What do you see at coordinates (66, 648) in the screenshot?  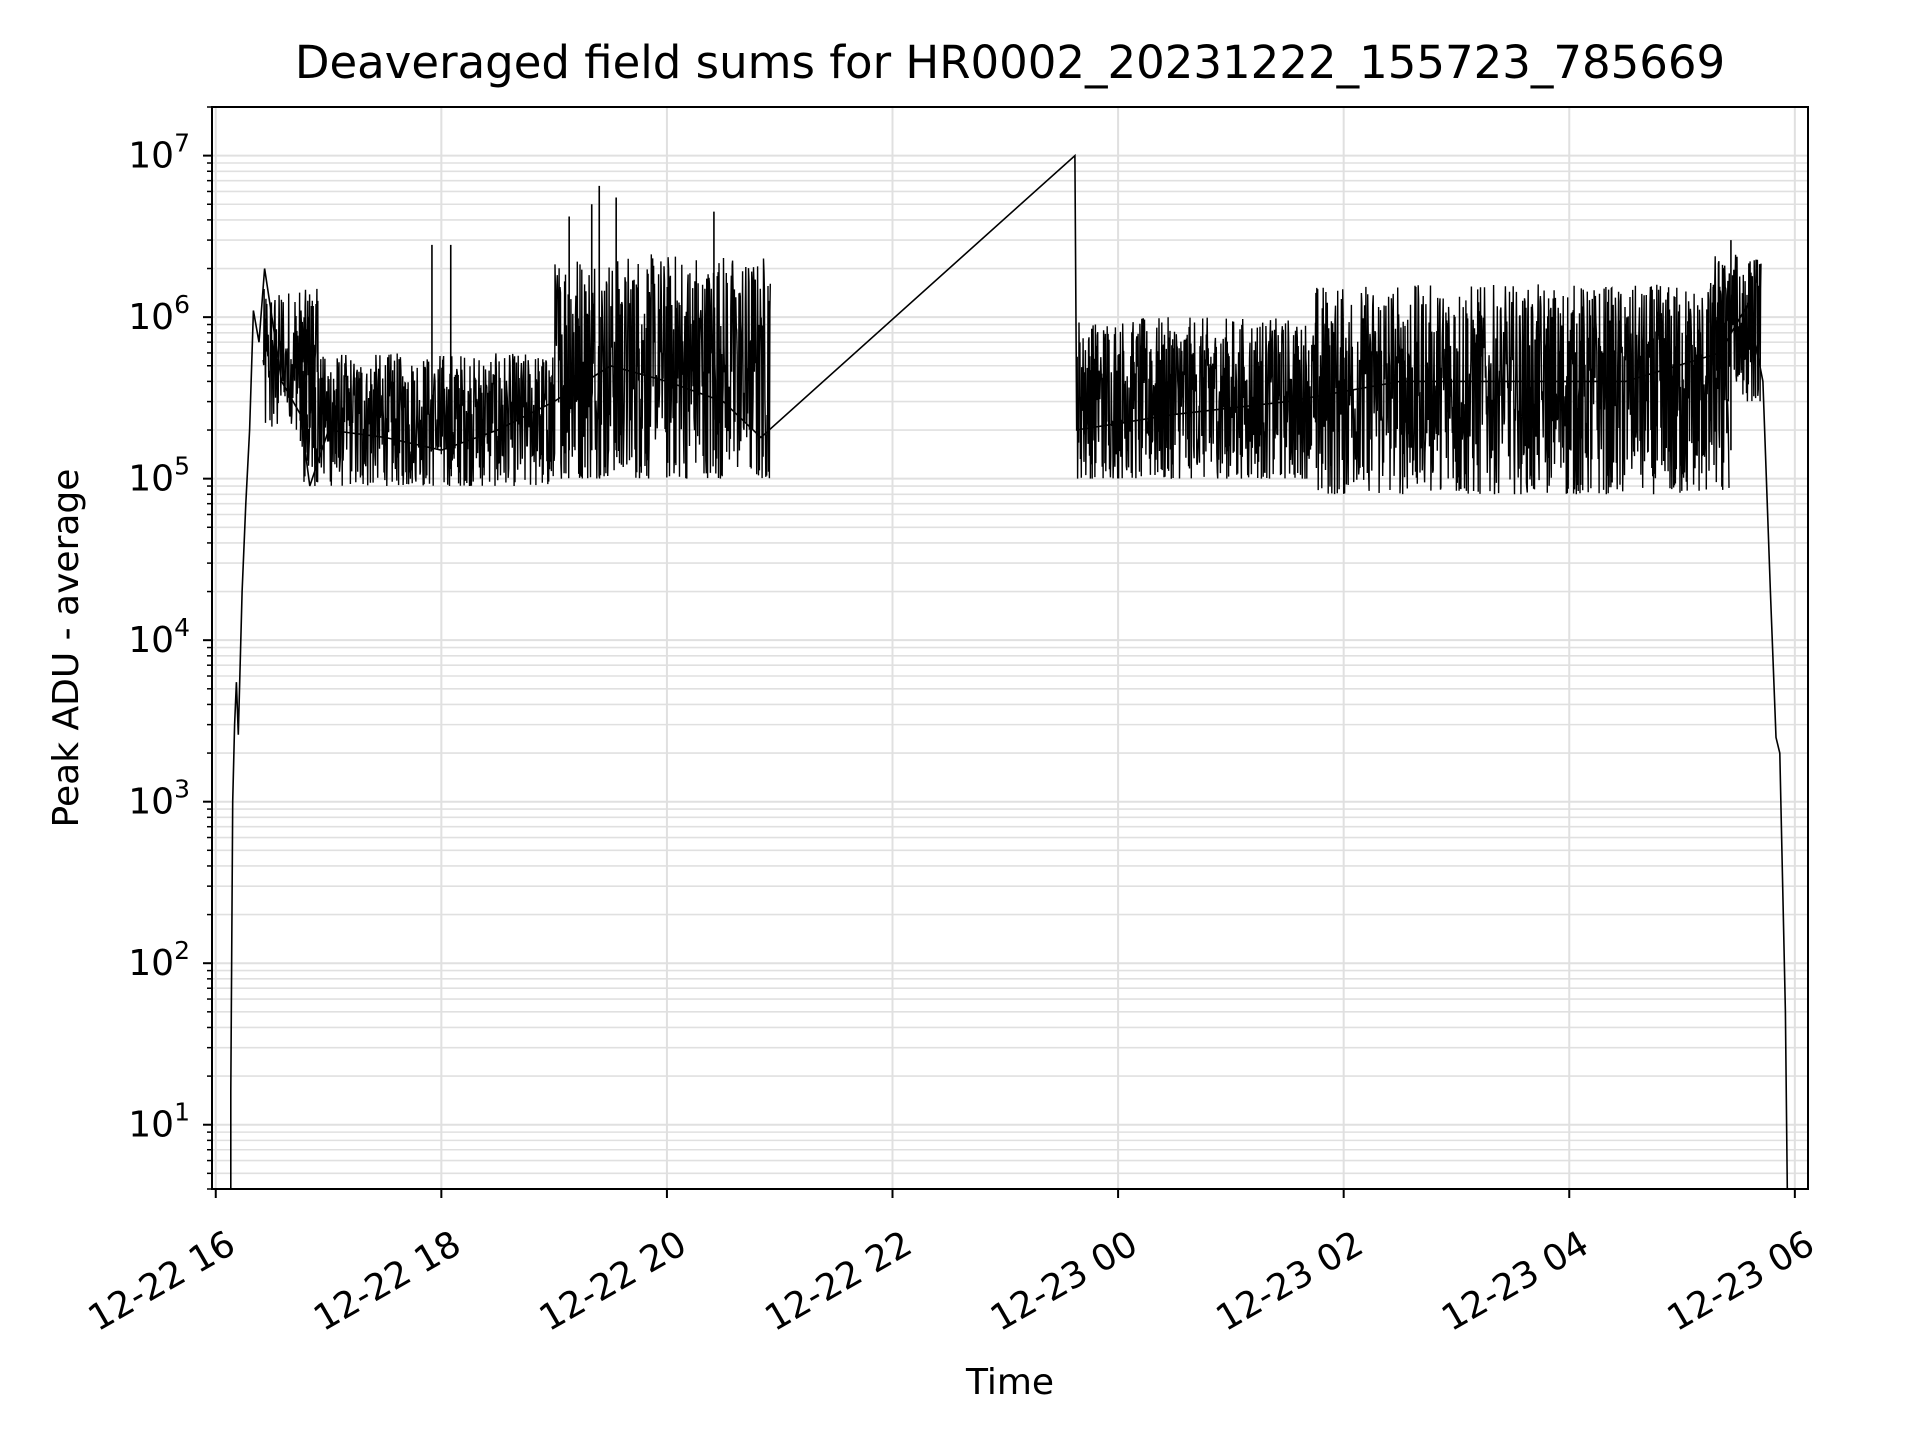 I see `y-axis-label: Peak ADU - average` at bounding box center [66, 648].